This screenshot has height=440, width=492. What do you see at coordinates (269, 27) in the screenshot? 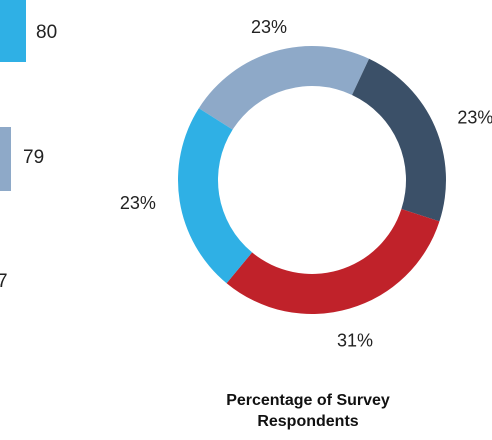
I see `donut-label-1: 23%` at bounding box center [269, 27].